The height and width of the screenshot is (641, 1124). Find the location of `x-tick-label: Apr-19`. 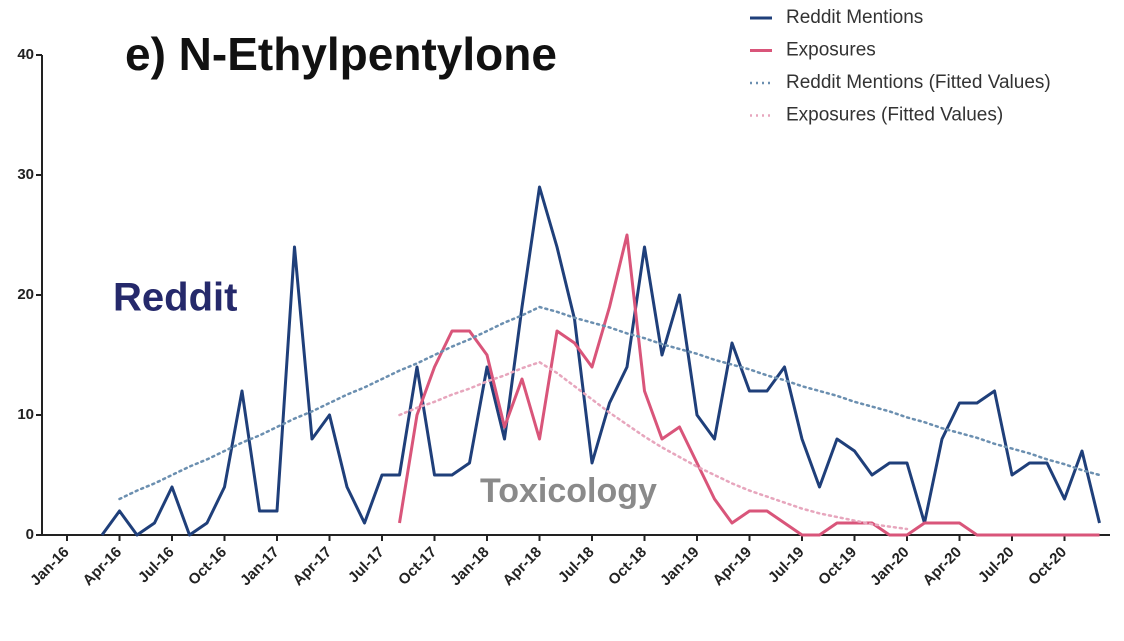

x-tick-label: Apr-19 is located at coordinates (733, 567).